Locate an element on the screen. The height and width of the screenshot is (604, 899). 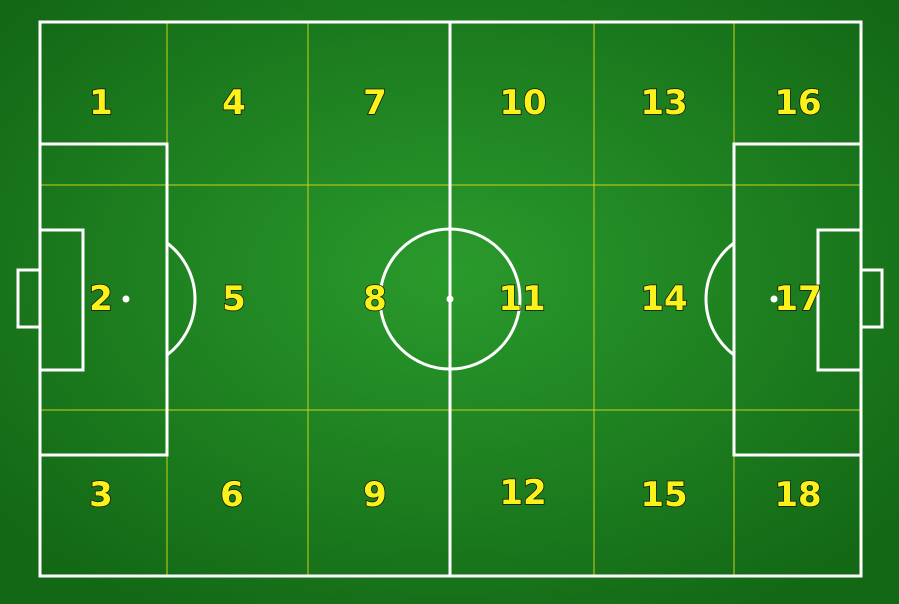
right-penalty-spot is located at coordinates (774, 299).